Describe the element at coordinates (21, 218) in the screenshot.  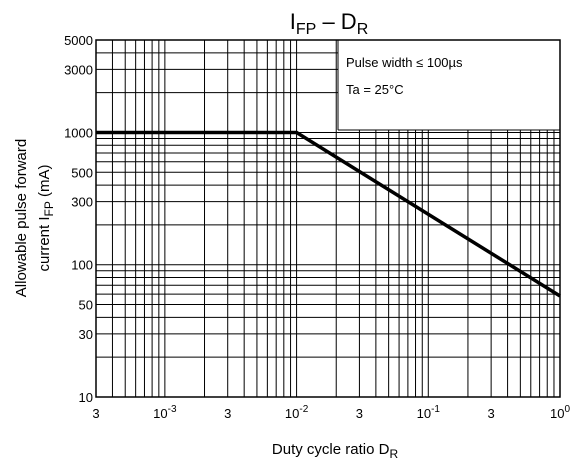
I see `ylabel-line1: Allowable pulse forward` at that location.